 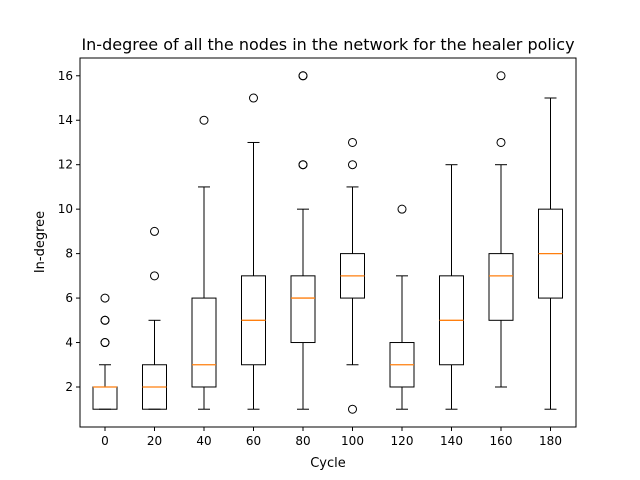 I want to click on x-tick-label: 60, so click(x=253, y=441).